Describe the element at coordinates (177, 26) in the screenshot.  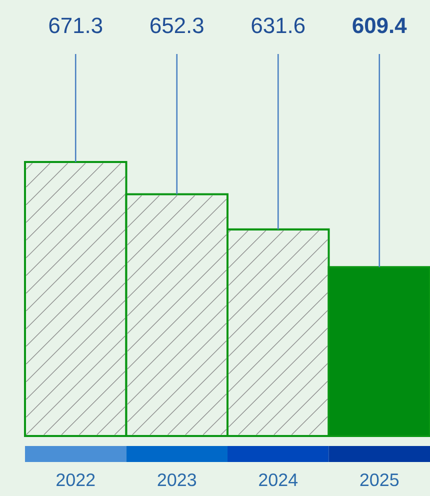
I see `data-label: 652.3` at that location.